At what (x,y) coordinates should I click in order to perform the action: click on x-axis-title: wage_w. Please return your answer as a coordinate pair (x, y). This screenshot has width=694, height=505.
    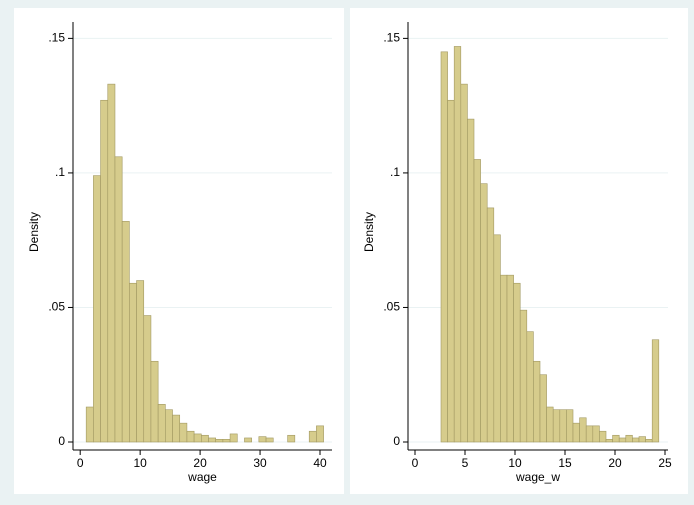
    Looking at the image, I should click on (537, 477).